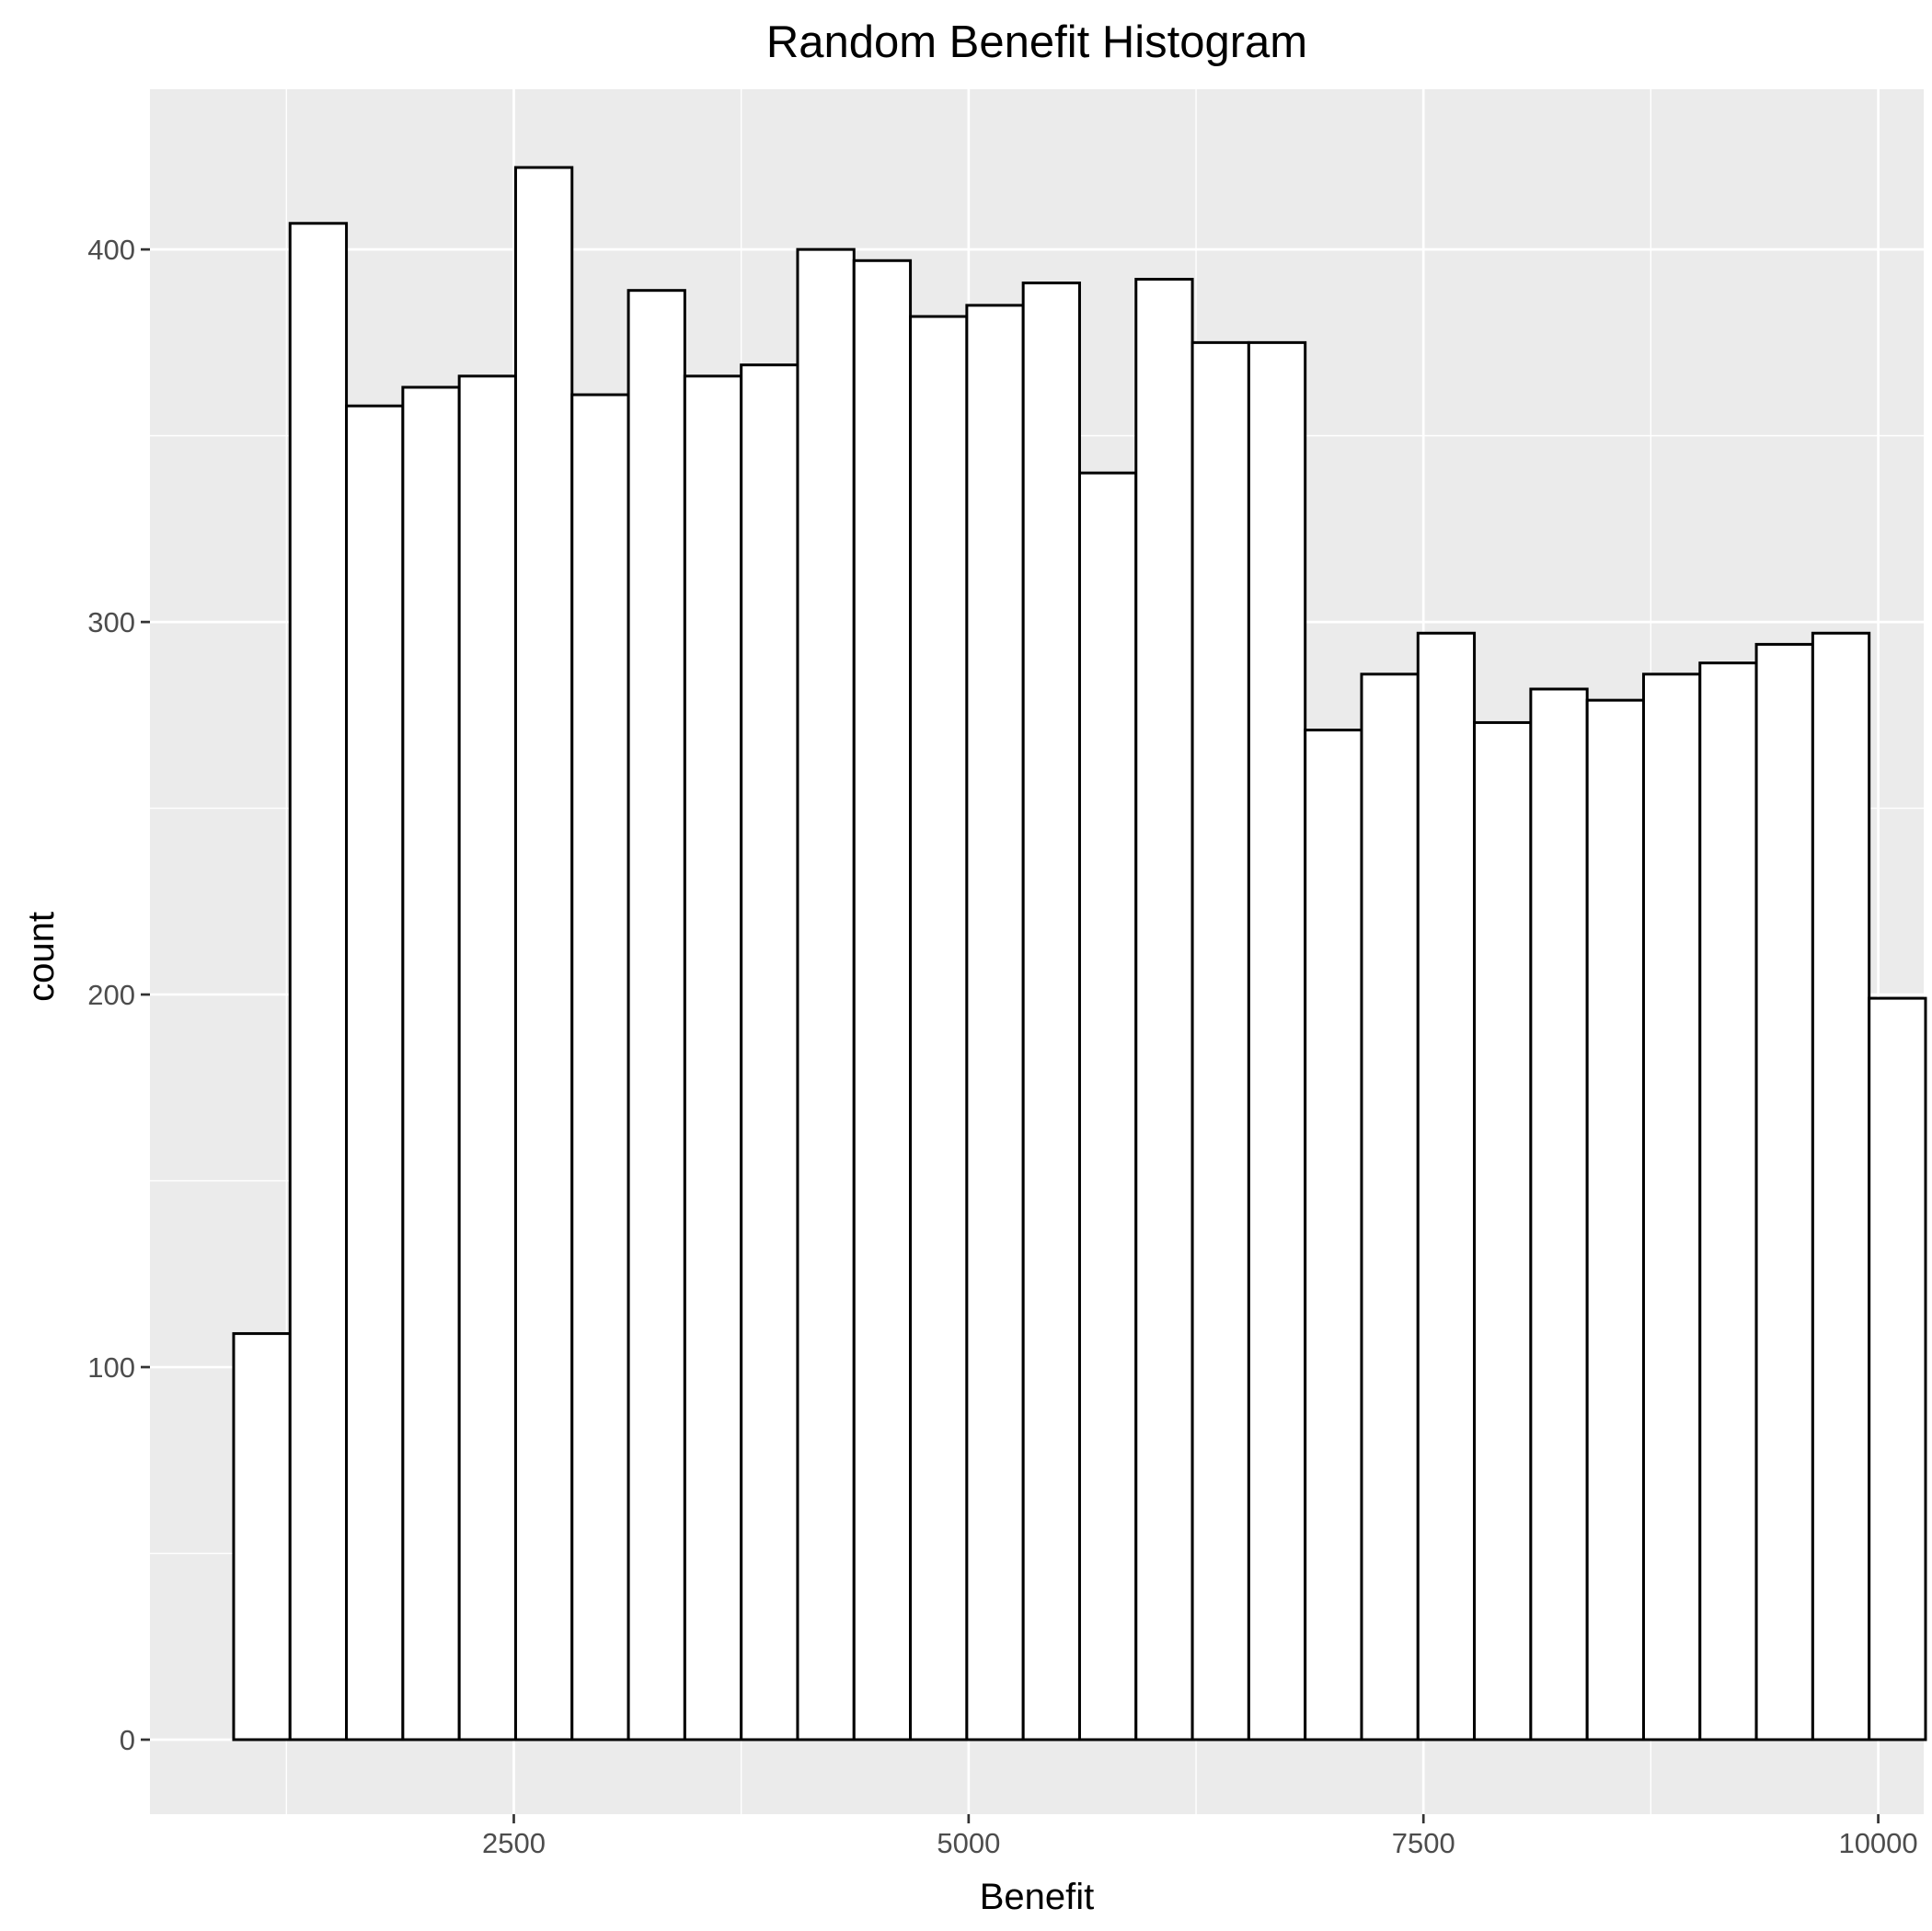  I want to click on x-tick-label: 2500, so click(514, 1843).